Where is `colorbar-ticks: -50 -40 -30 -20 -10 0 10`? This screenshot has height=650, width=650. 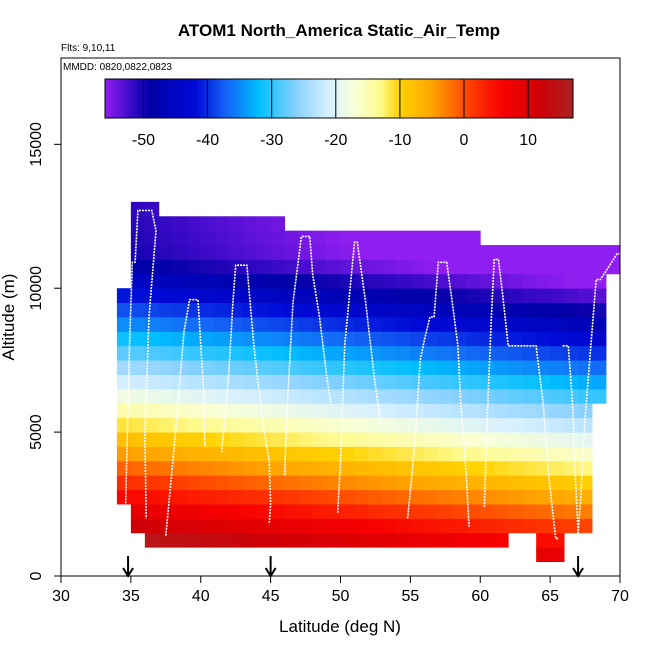 colorbar-ticks: -50 -40 -30 -20 -10 0 10 is located at coordinates (334, 114).